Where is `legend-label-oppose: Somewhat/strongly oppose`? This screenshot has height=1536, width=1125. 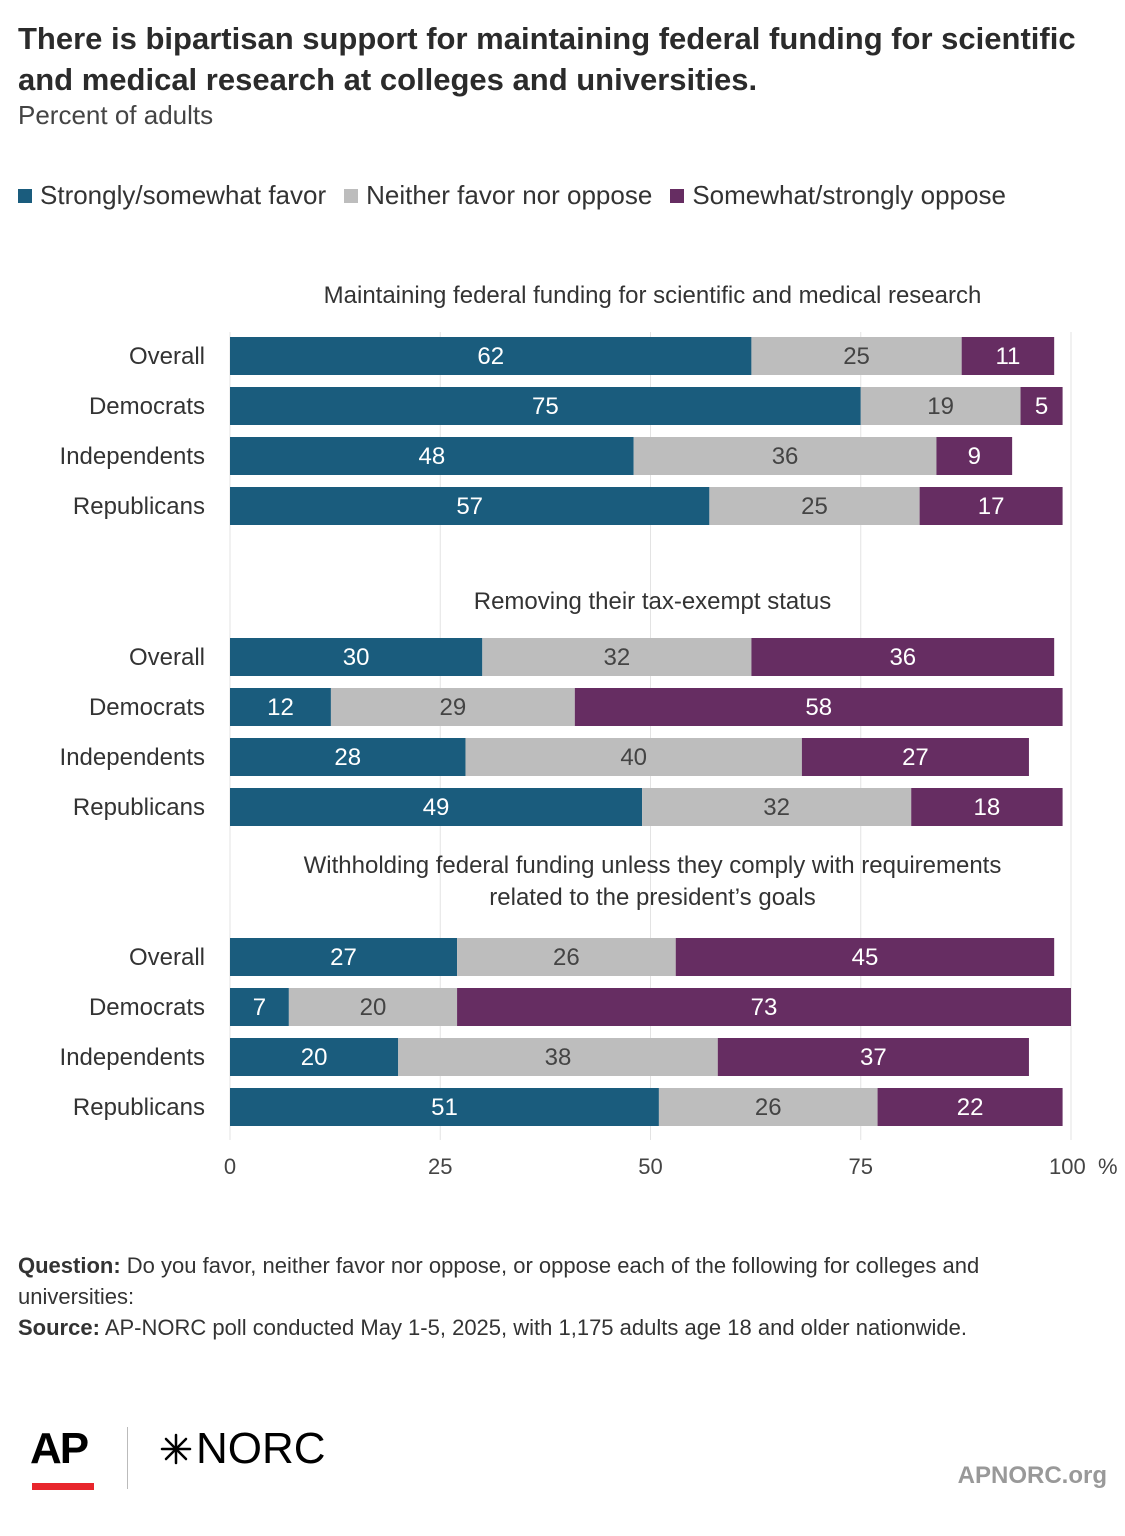
legend-label-oppose: Somewhat/strongly oppose is located at coordinates (849, 195).